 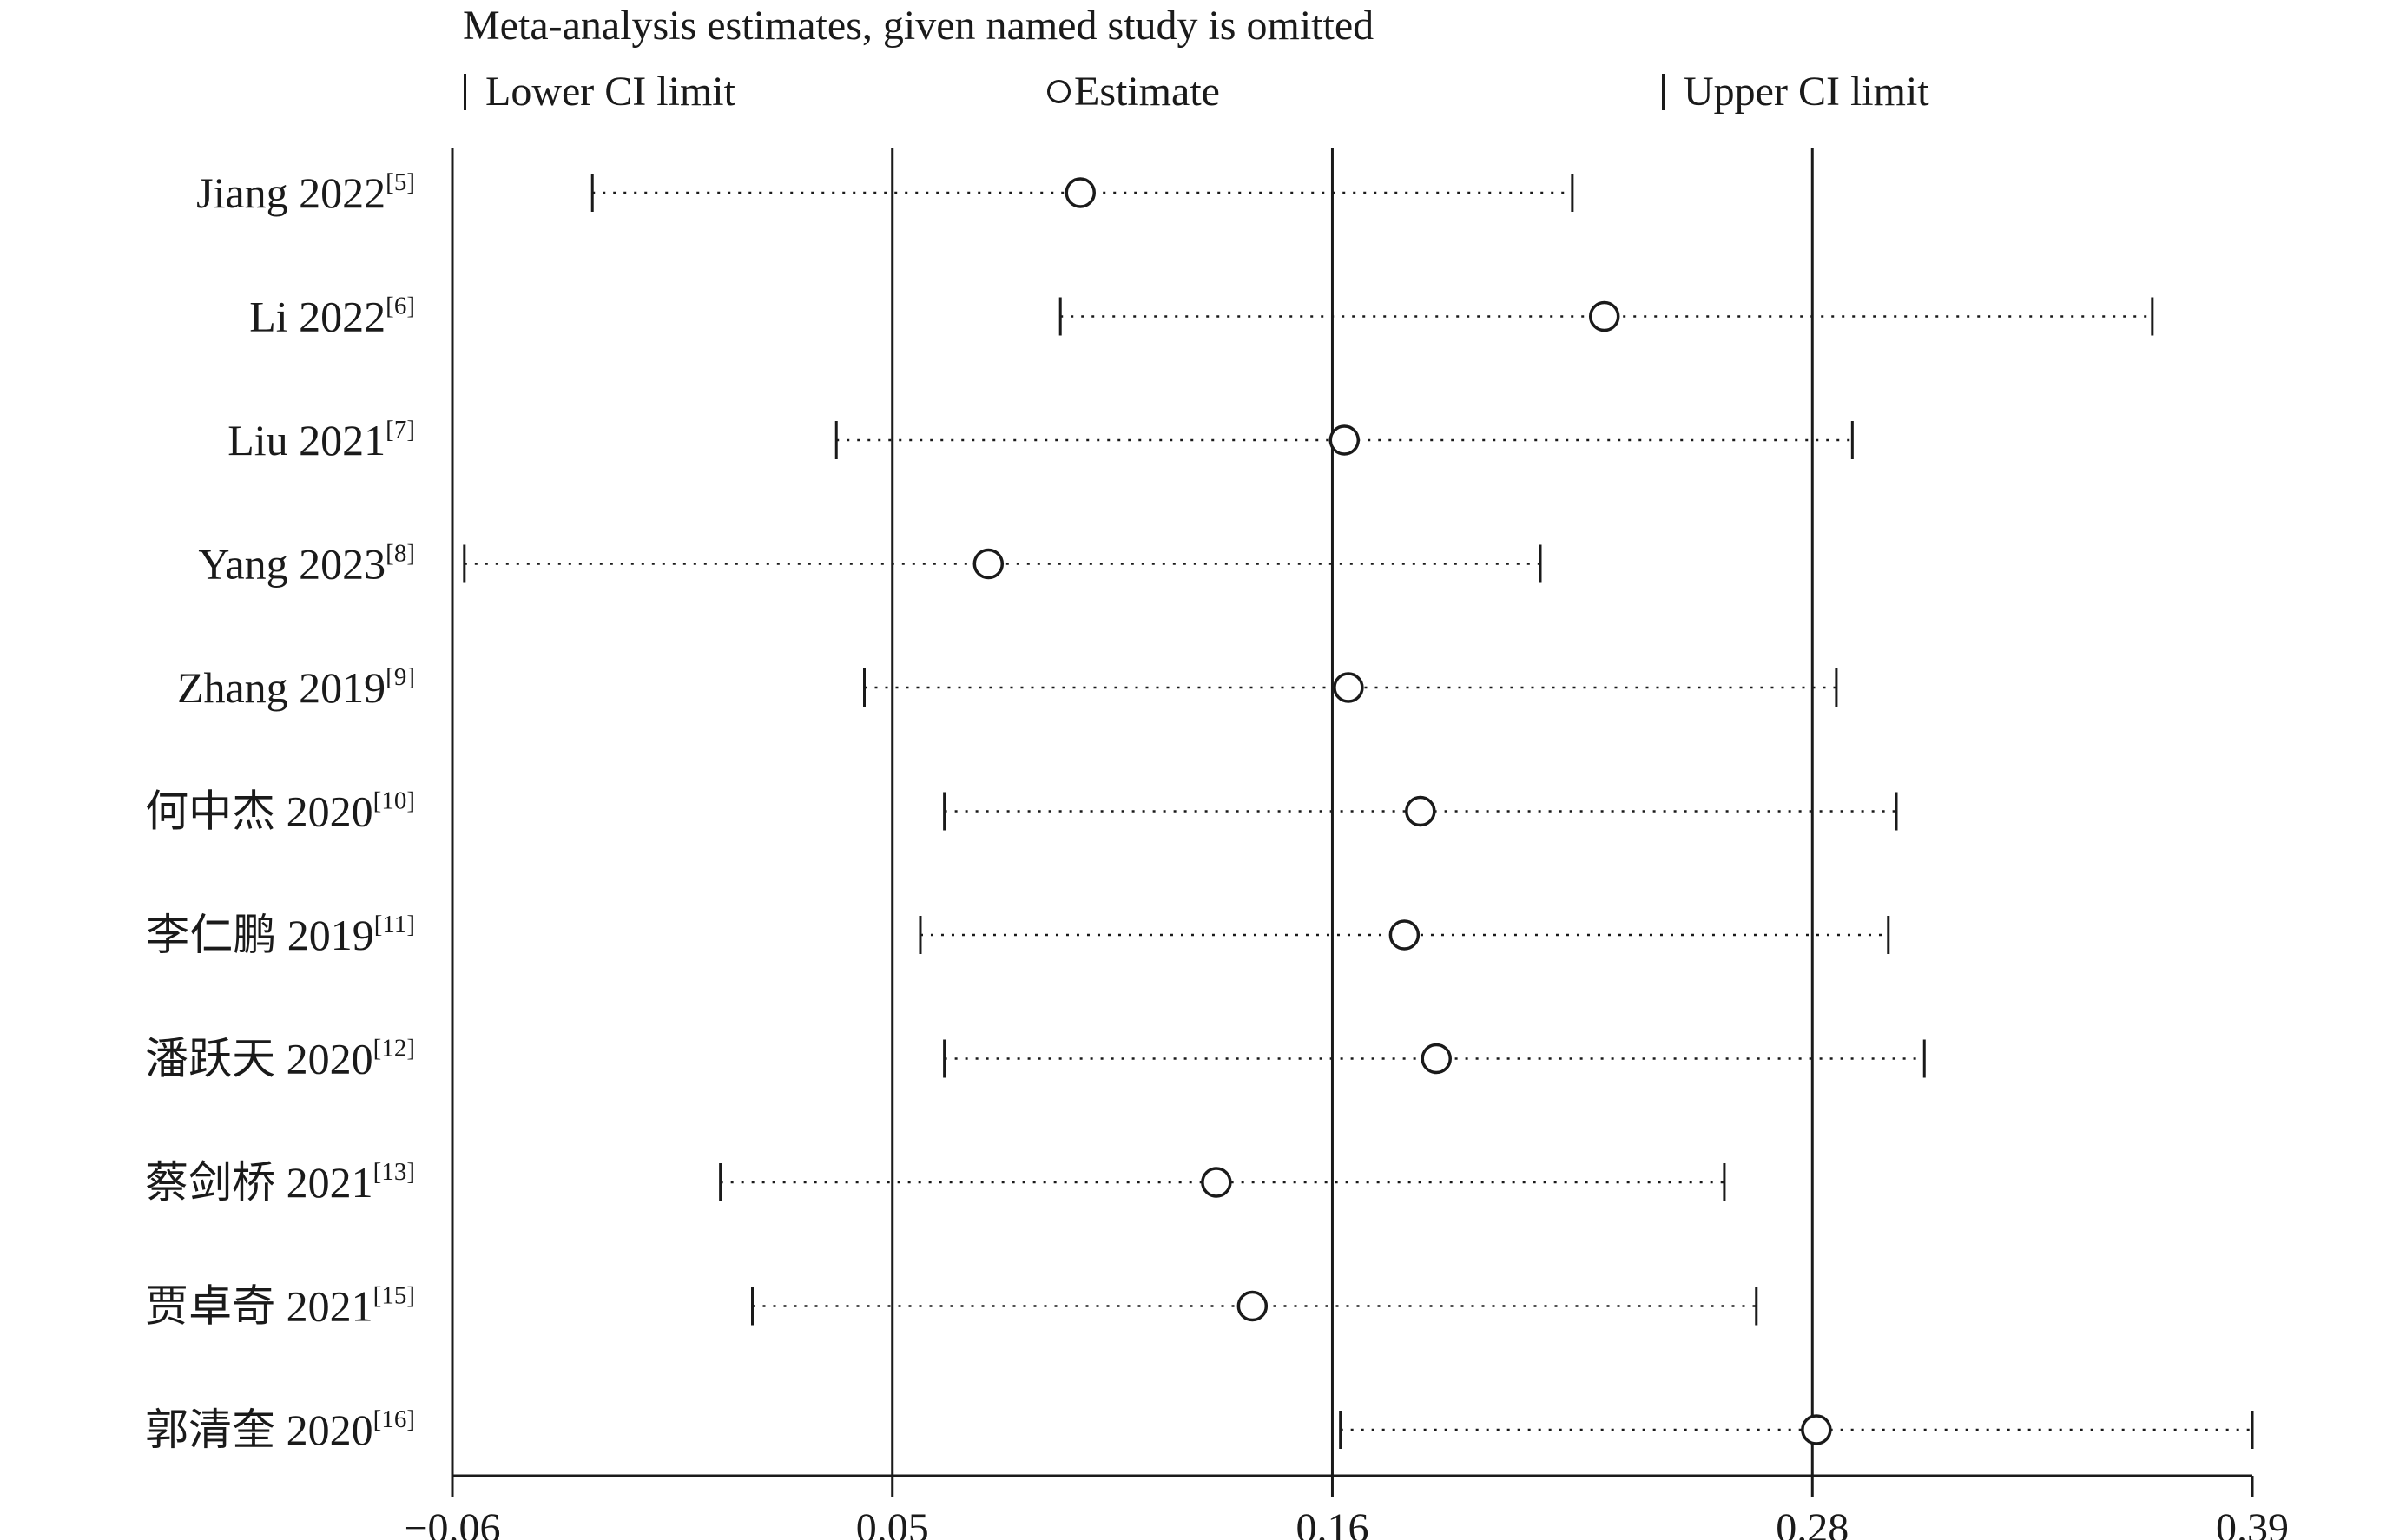 I want to click on study-label-10: 郭清奎 2020[16], so click(x=280, y=1430).